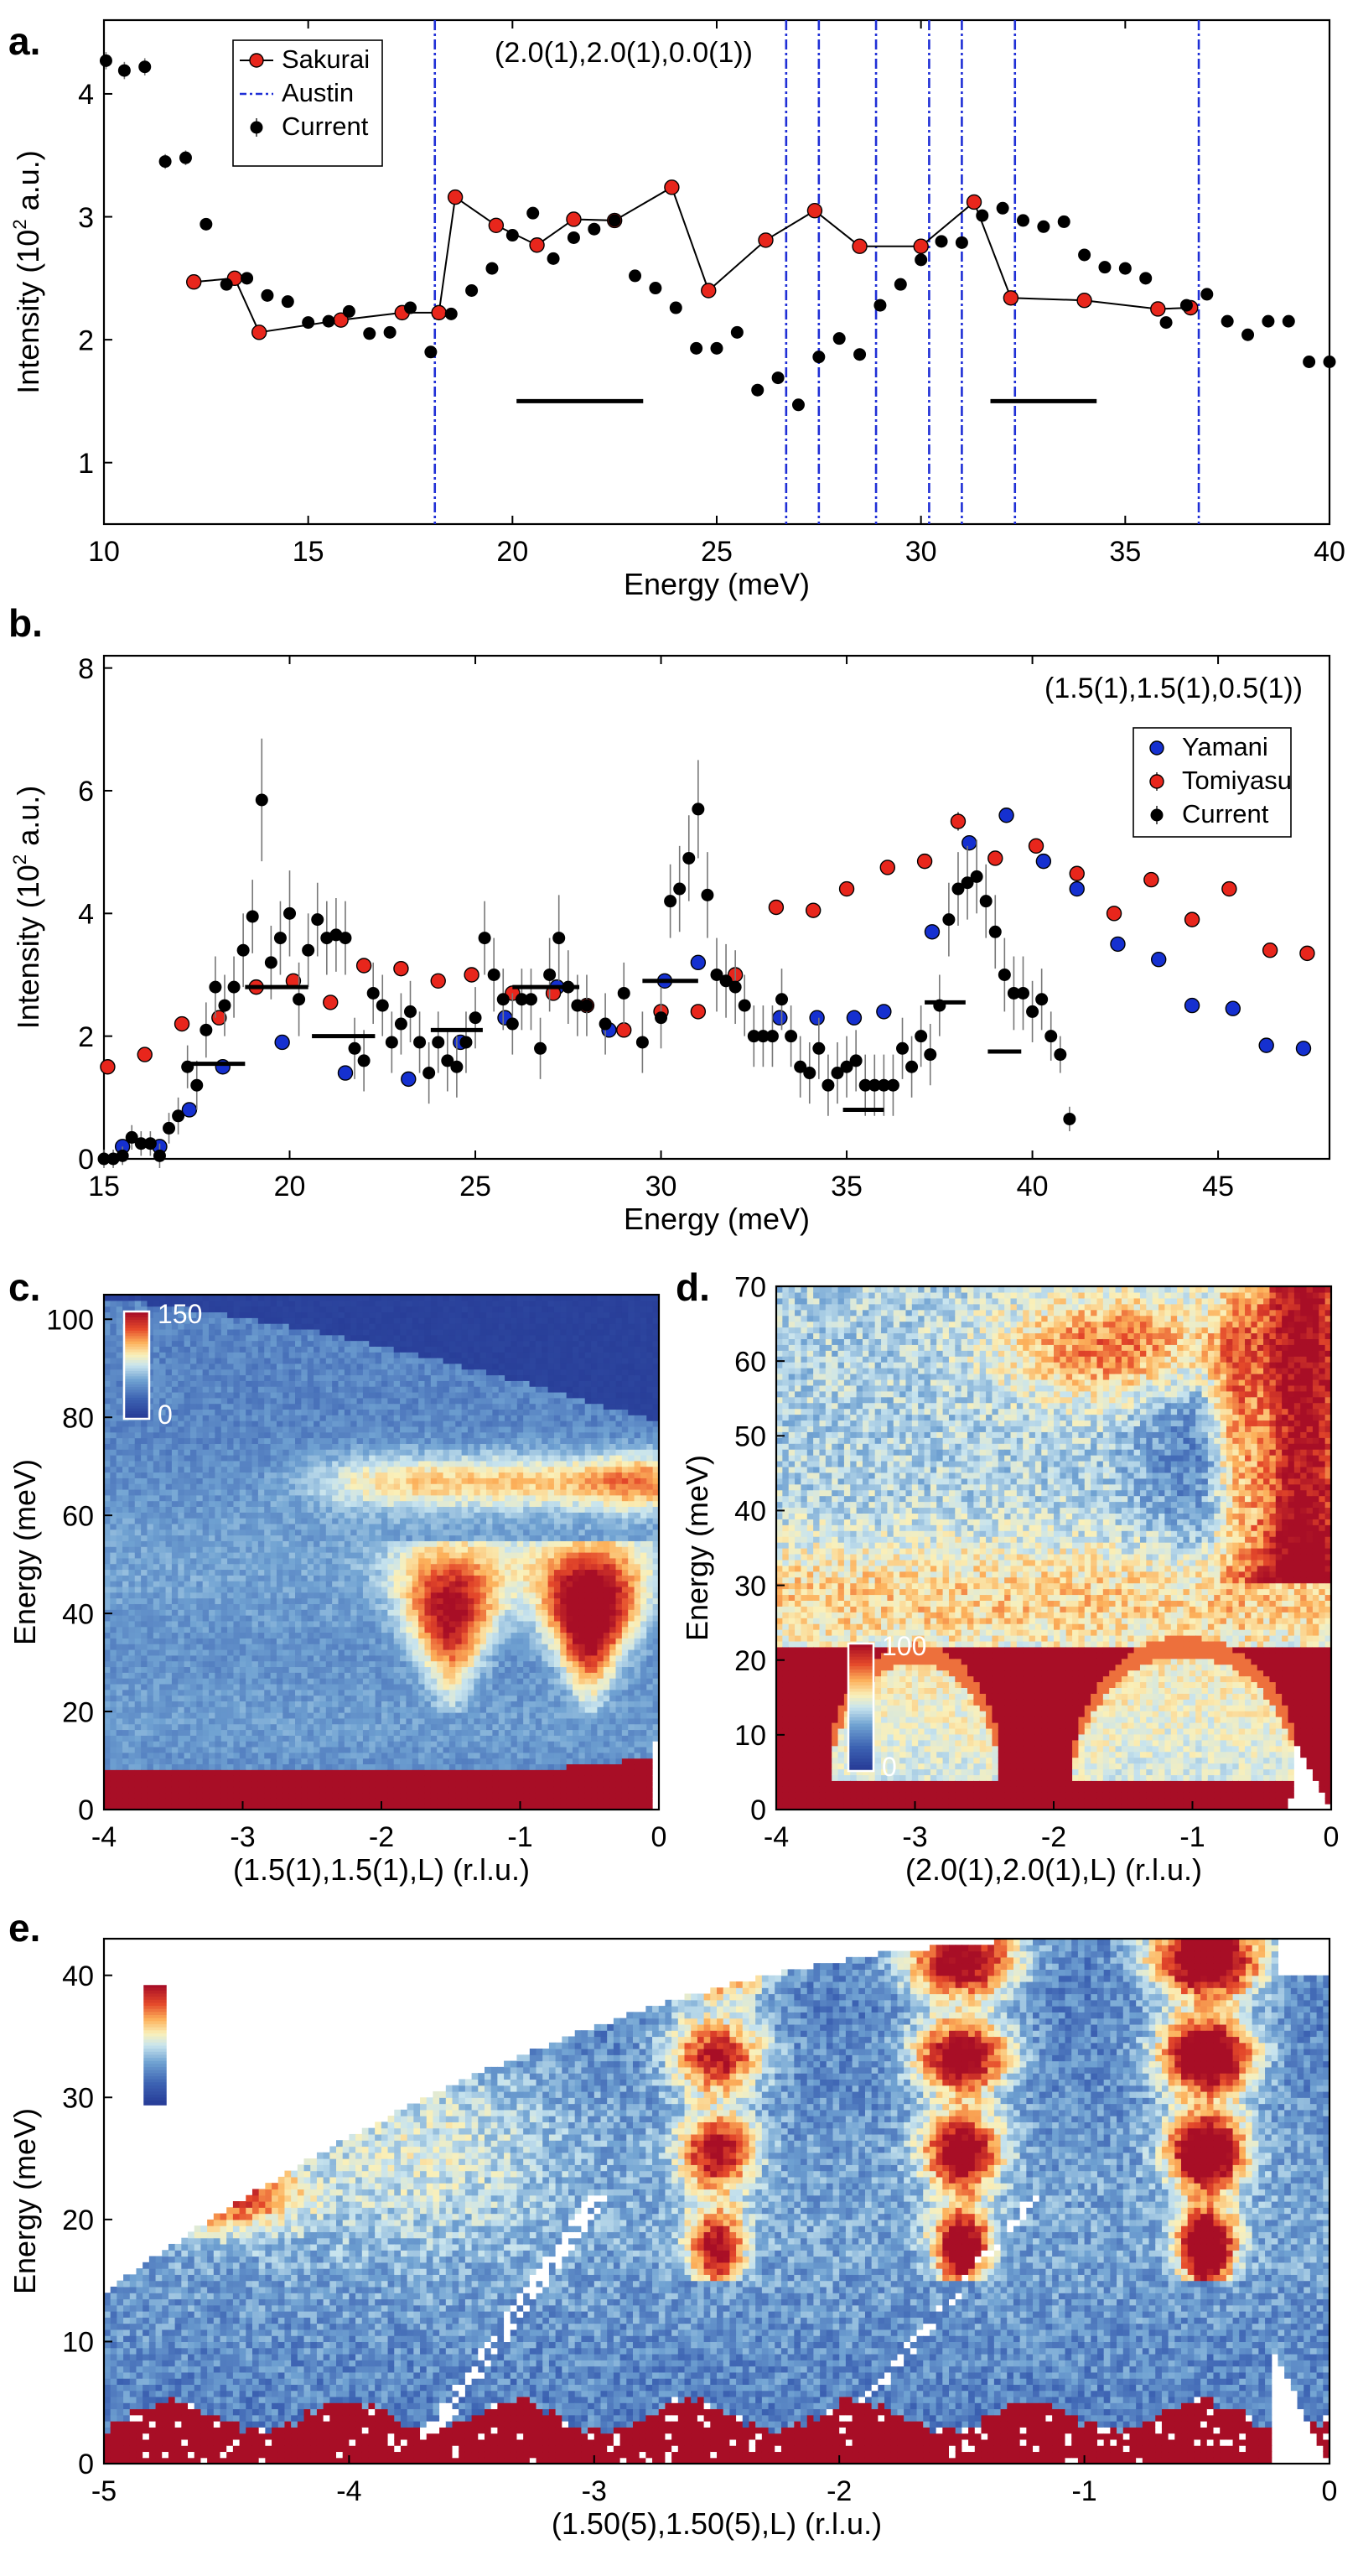 This screenshot has height=2576, width=1358. What do you see at coordinates (886, 1706) in the screenshot?
I see `colorbar: 100 0` at bounding box center [886, 1706].